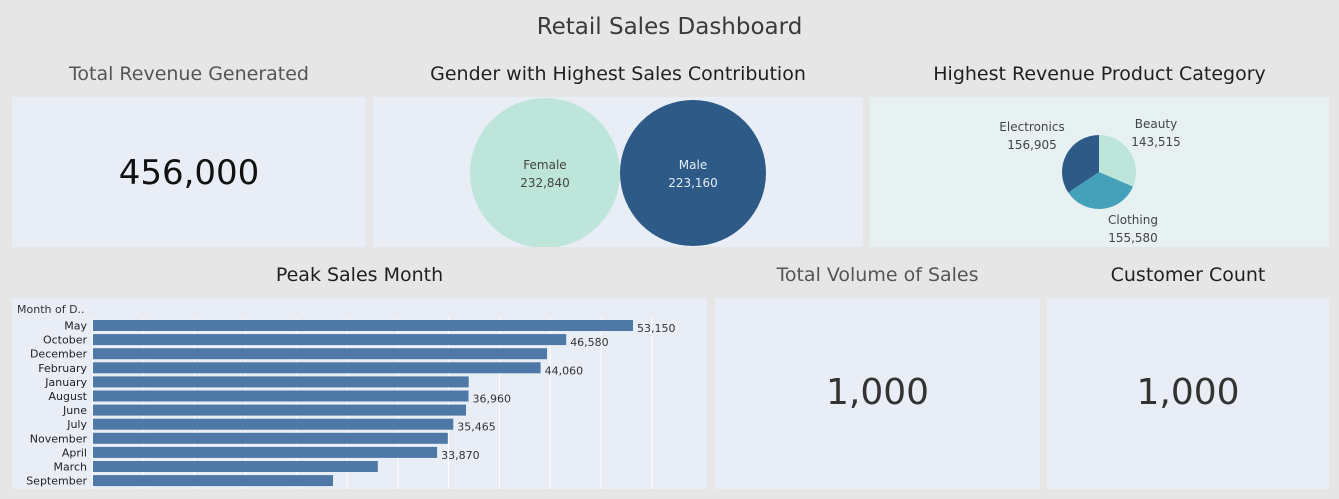 The height and width of the screenshot is (499, 1339). What do you see at coordinates (1080, 164) in the screenshot?
I see `pie-slice-electronics` at bounding box center [1080, 164].